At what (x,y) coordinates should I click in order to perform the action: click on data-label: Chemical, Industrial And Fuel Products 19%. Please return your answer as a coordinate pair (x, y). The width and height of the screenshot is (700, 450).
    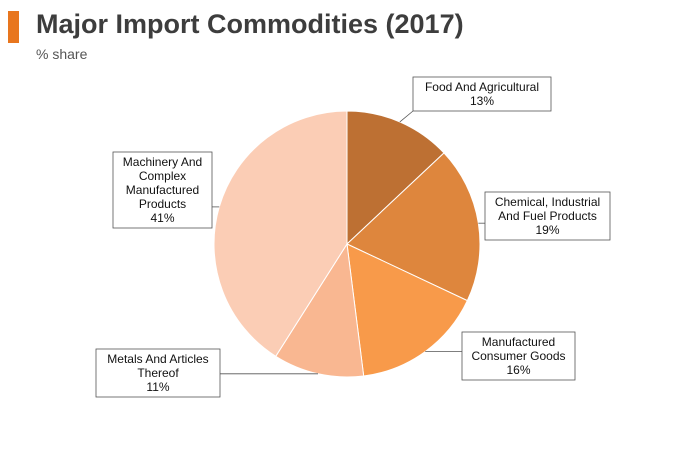
    Looking at the image, I should click on (547, 216).